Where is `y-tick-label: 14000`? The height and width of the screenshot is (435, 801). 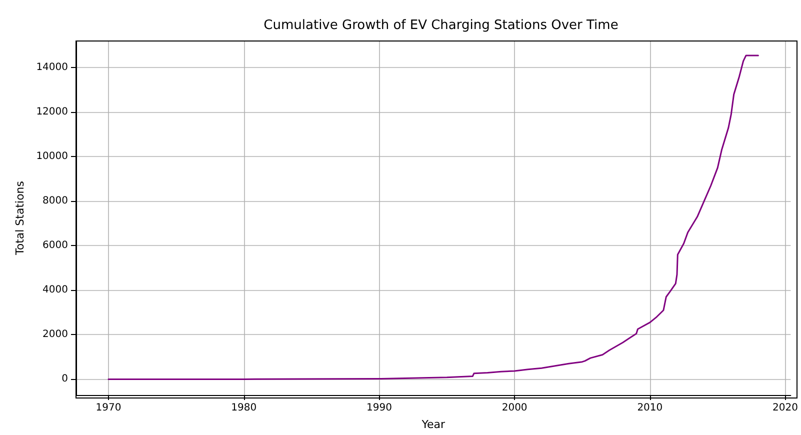
y-tick-label: 14000 is located at coordinates (52, 68).